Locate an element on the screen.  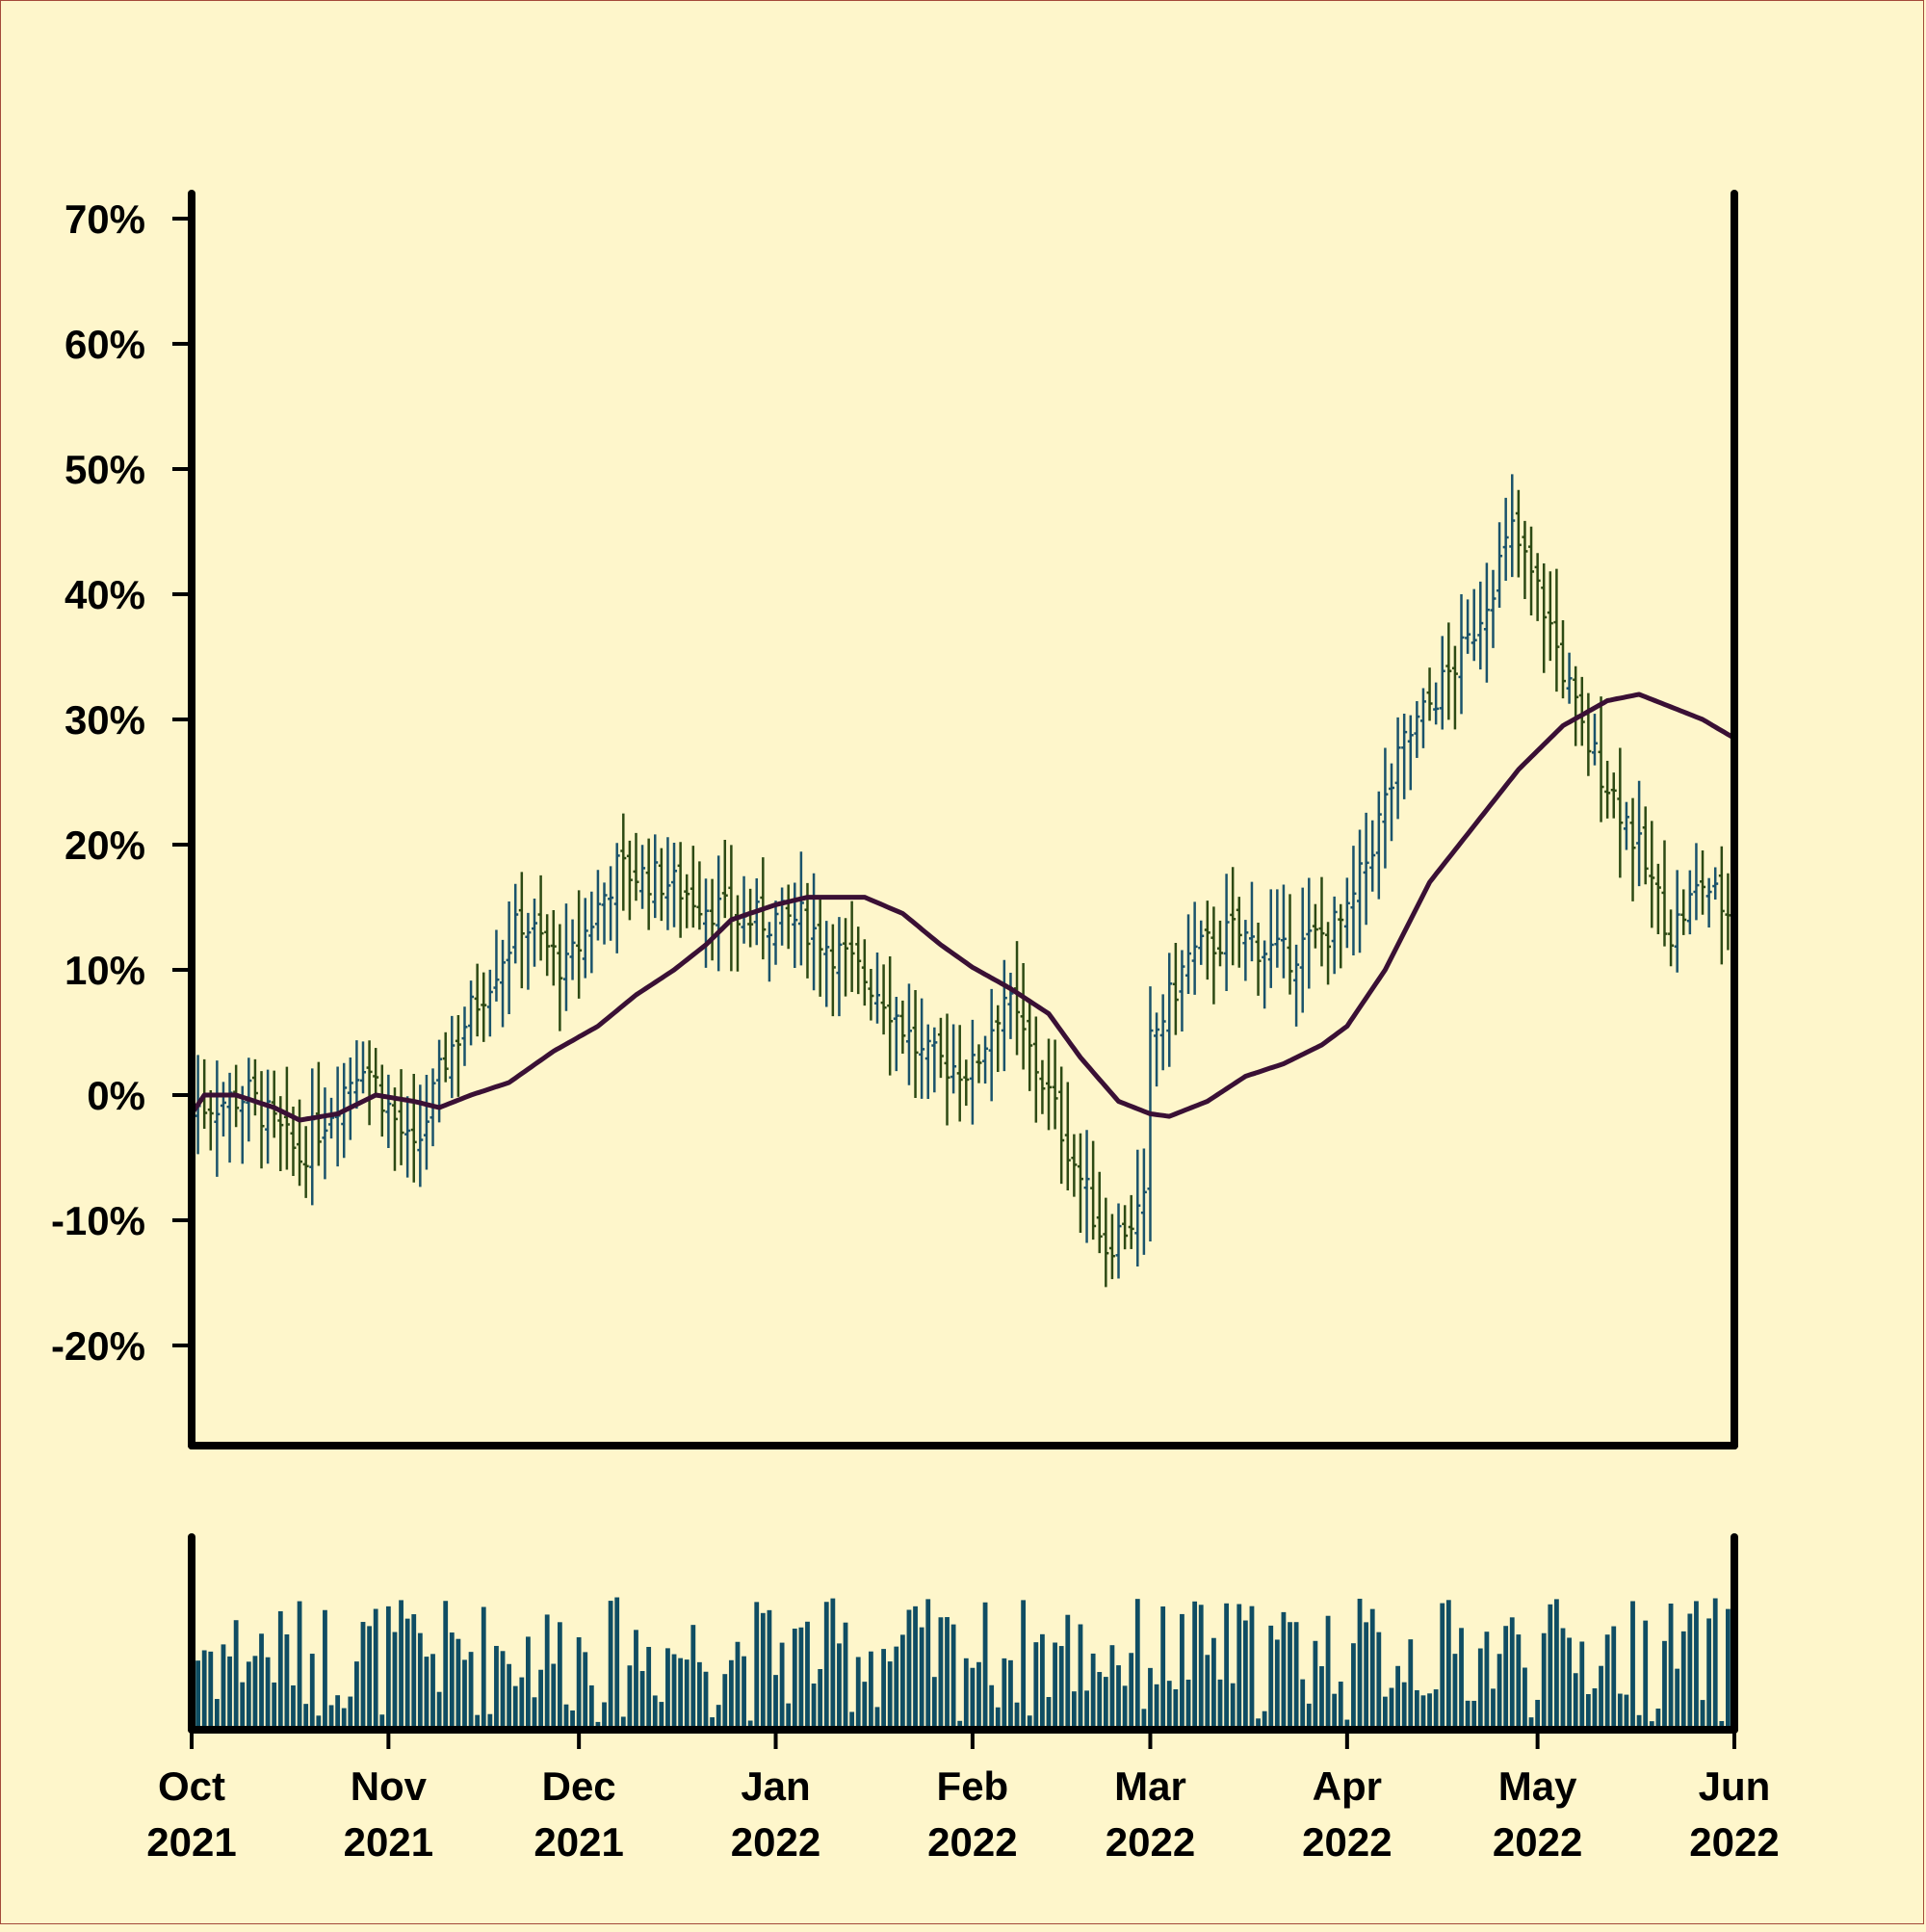
x-tick-month-label: Feb is located at coordinates (973, 1786).